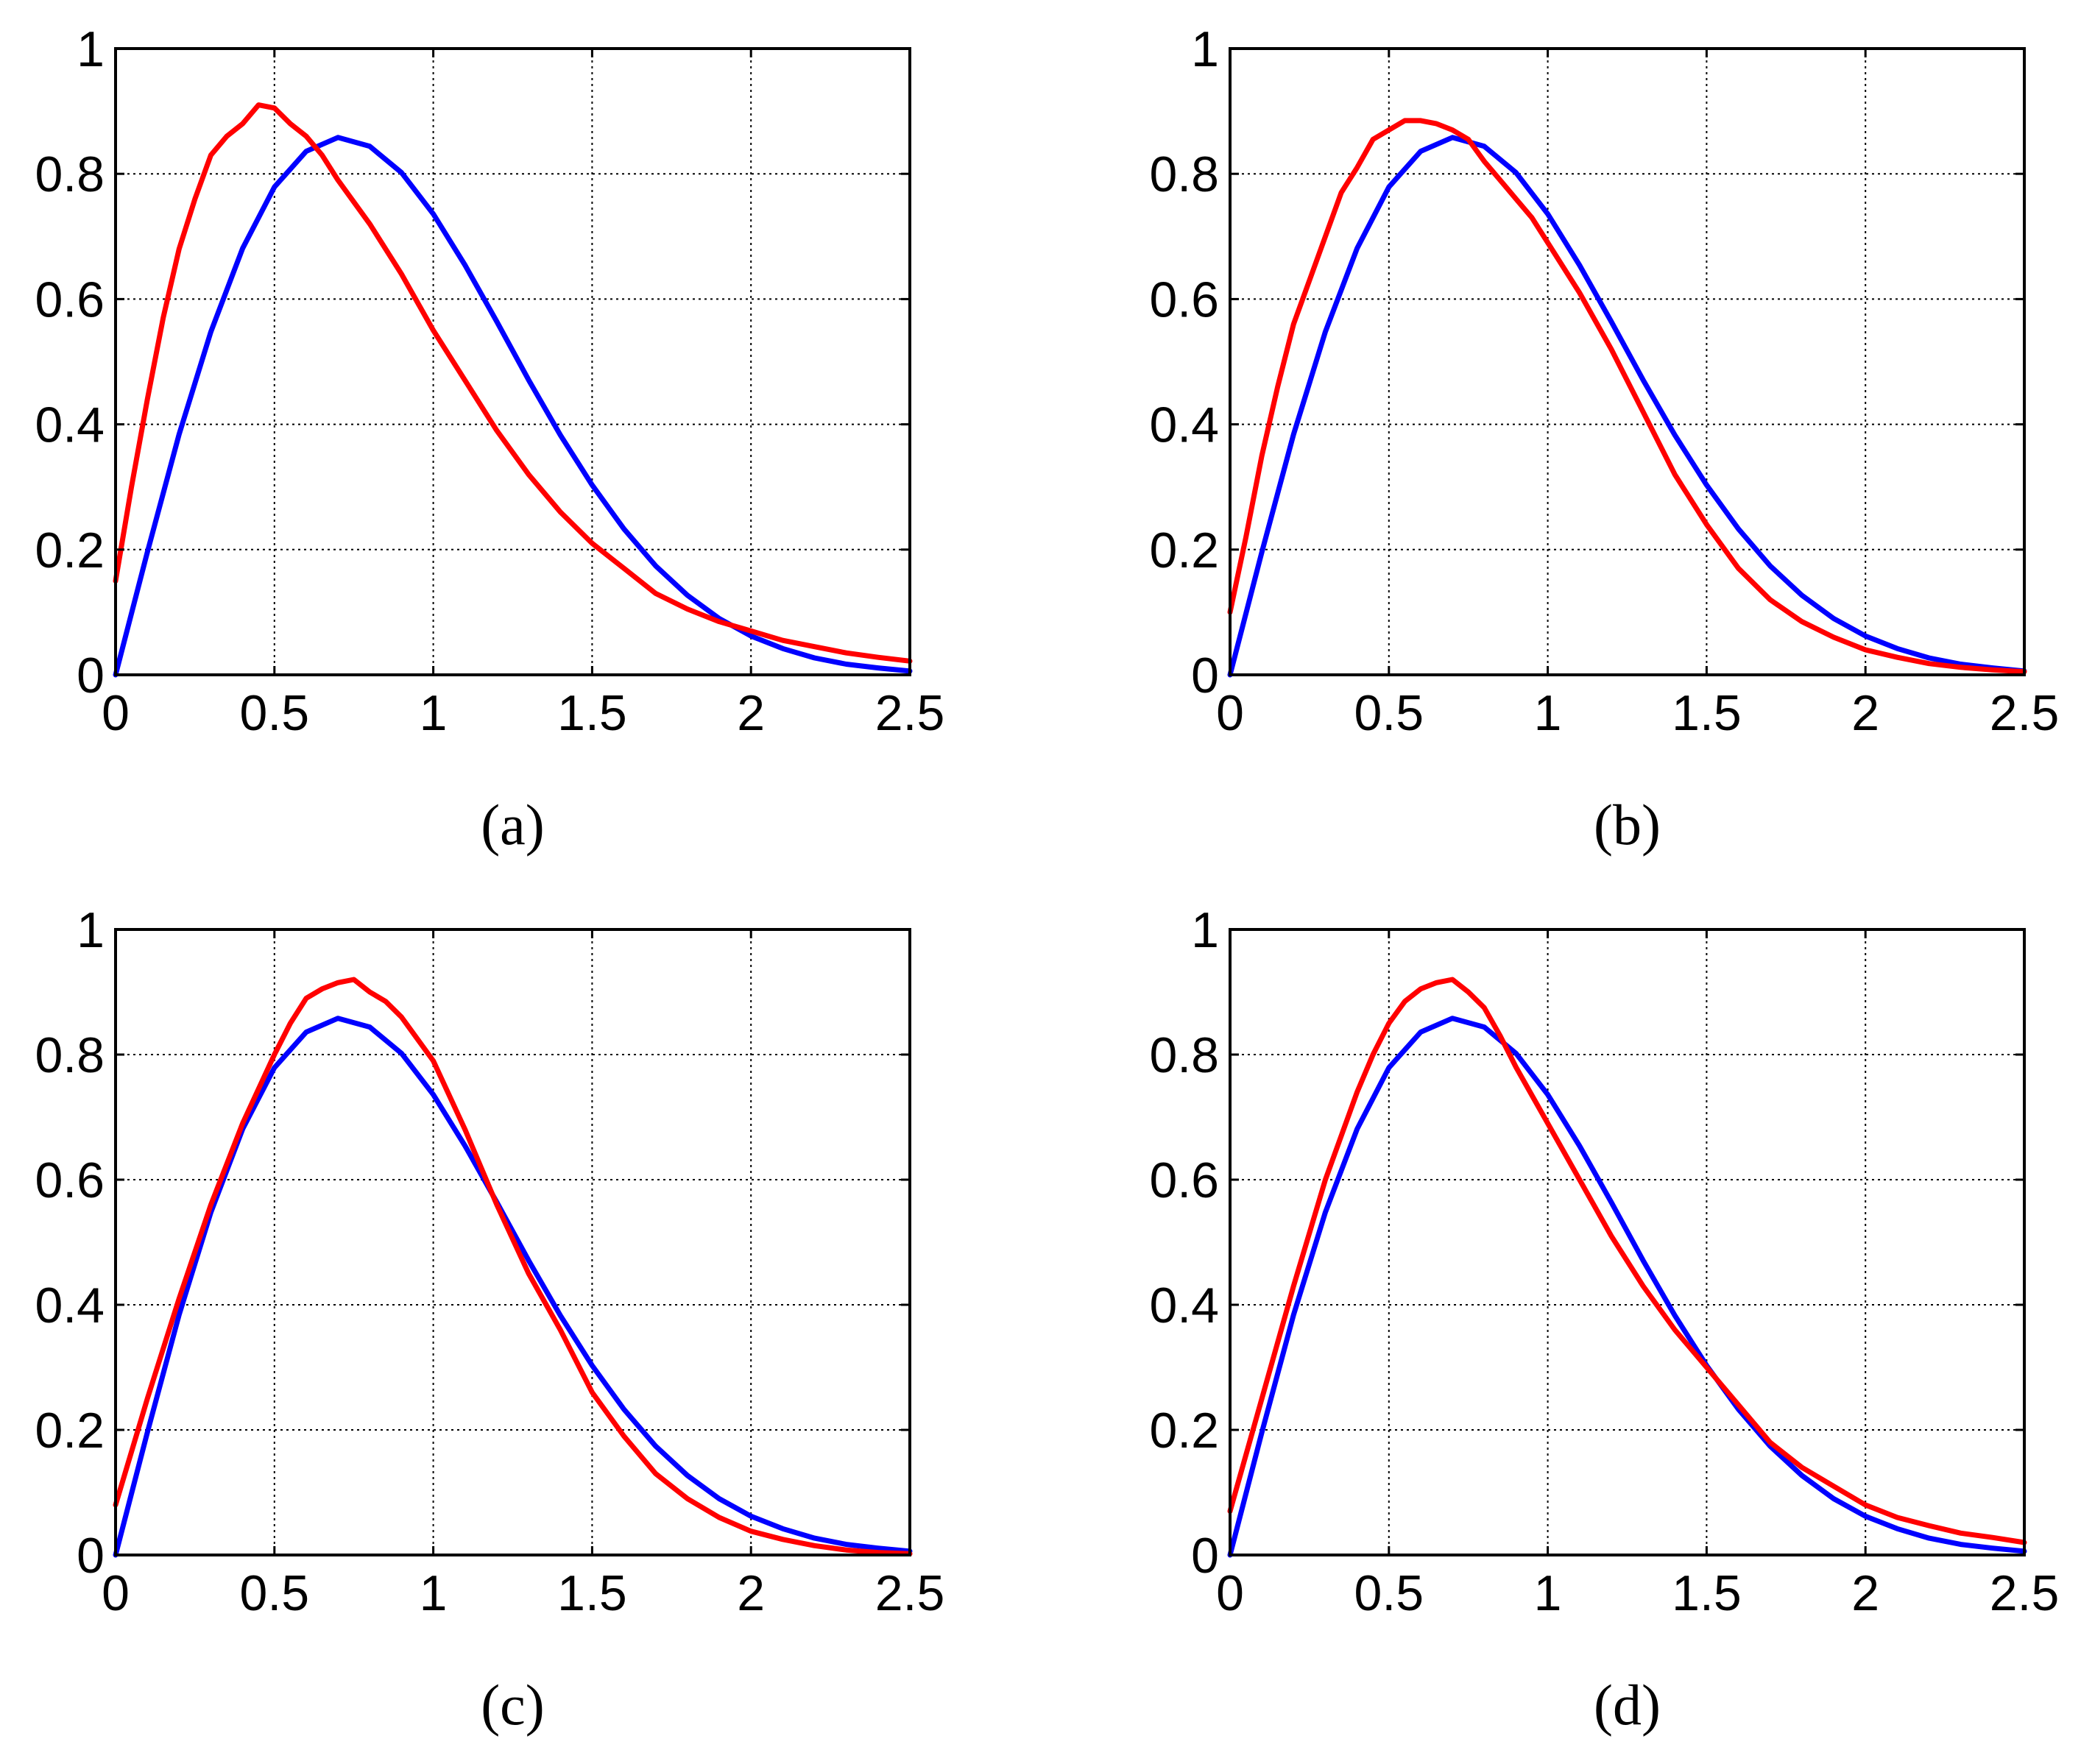  I want to click on panel-caption: (d), so click(1627, 1705).